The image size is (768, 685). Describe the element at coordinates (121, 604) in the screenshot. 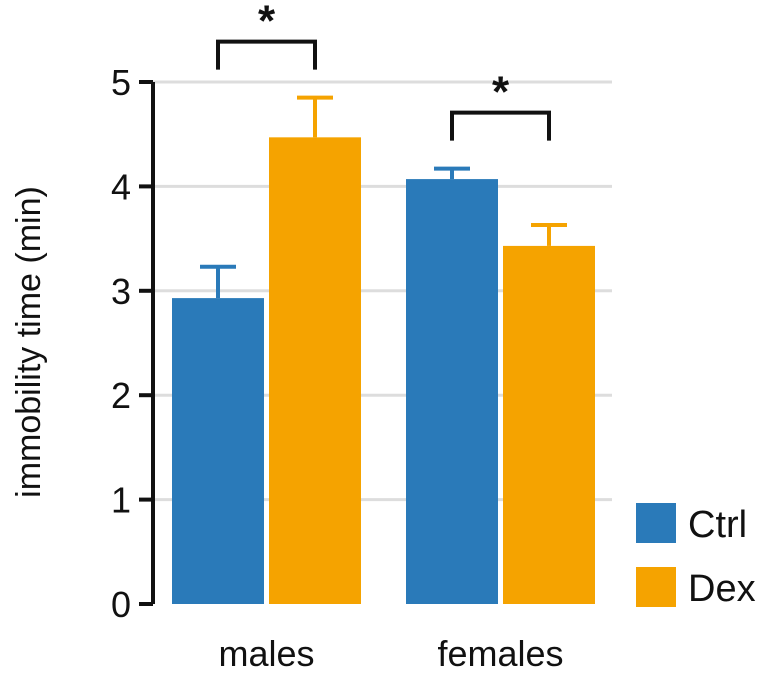

I see `y-tick-label: 0` at that location.